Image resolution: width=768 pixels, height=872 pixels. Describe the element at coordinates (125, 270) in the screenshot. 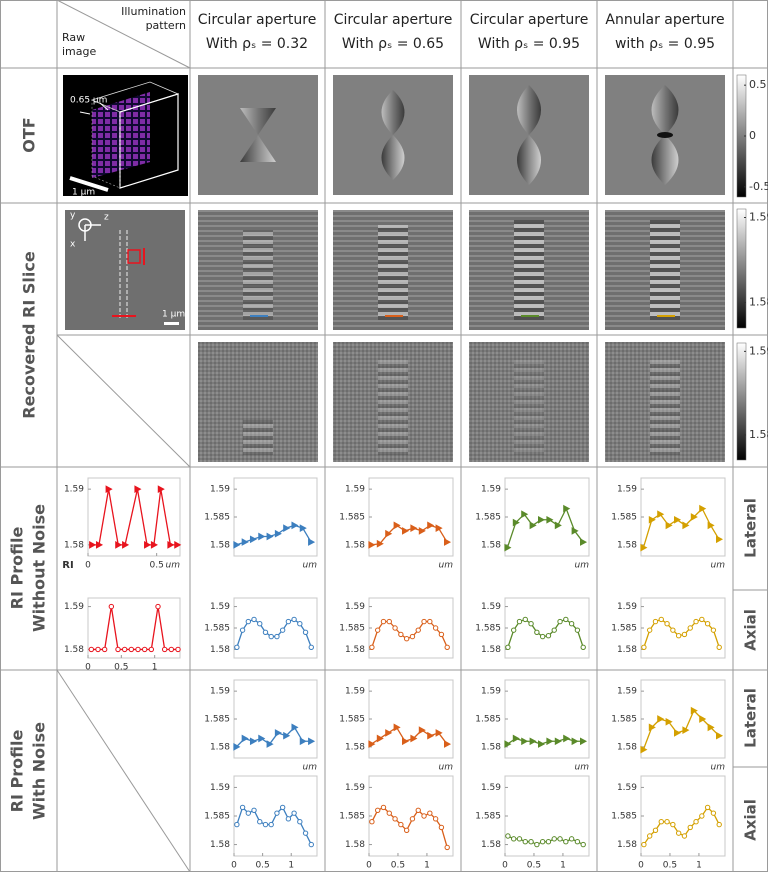

I see `raw-slice: y z x 1 μm` at that location.